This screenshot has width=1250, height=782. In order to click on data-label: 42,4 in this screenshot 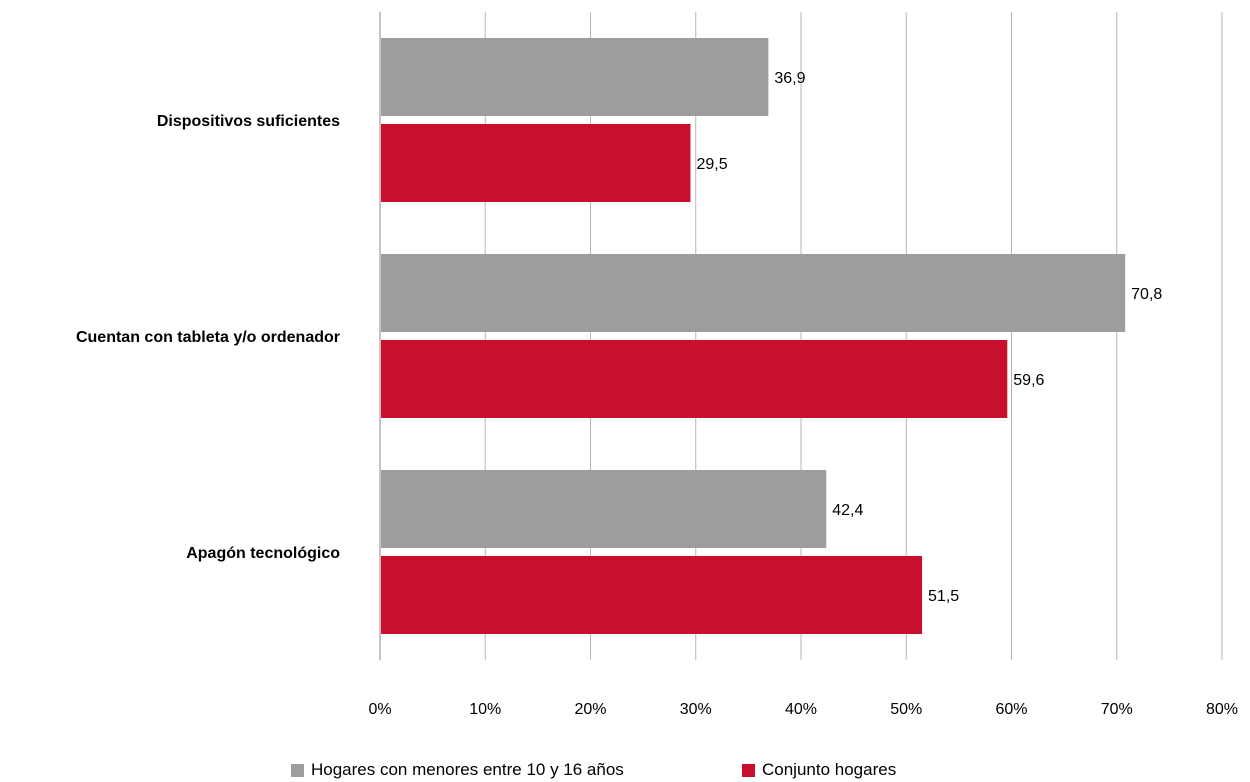, I will do `click(847, 510)`.